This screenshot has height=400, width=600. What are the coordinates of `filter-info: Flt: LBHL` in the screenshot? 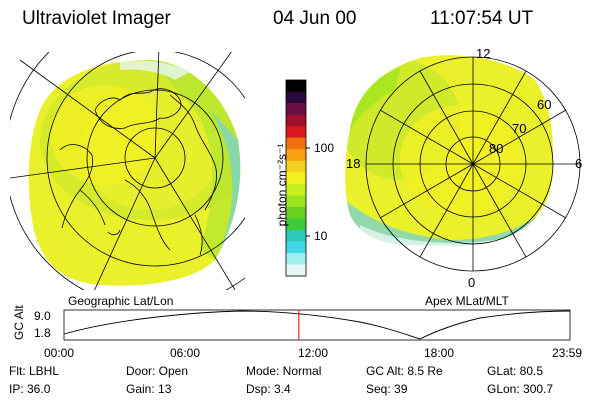 It's located at (34, 371).